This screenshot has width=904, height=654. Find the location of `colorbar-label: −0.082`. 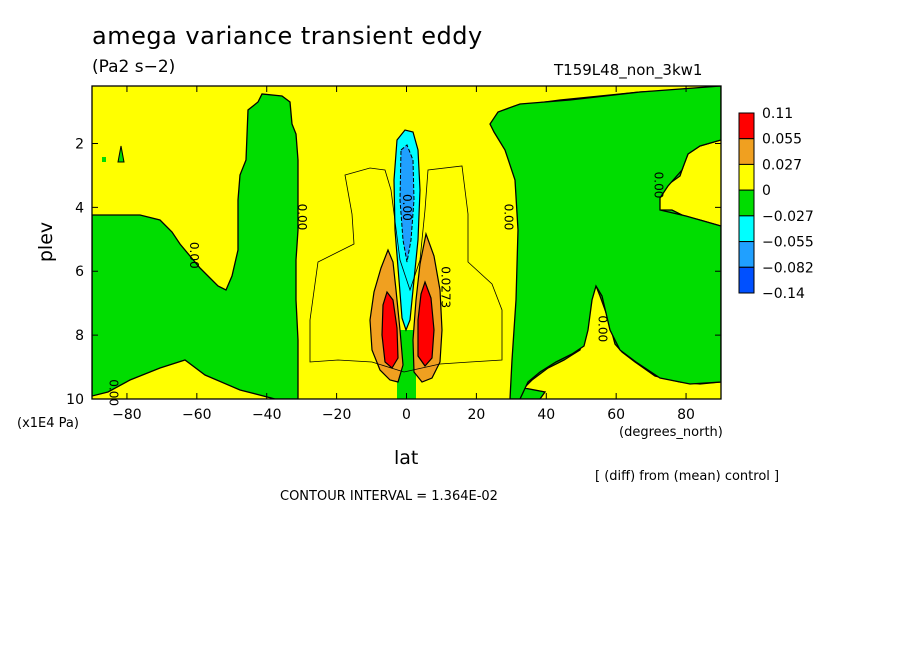

colorbar-label: −0.082 is located at coordinates (788, 268).